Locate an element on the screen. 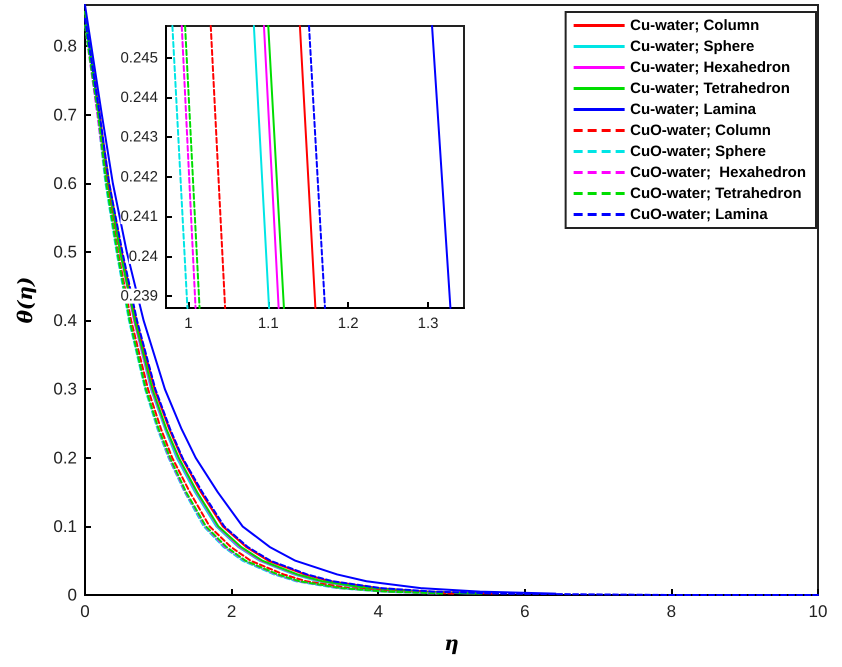 The width and height of the screenshot is (842, 667). y-tick-label: 0.2 is located at coordinates (65, 458).